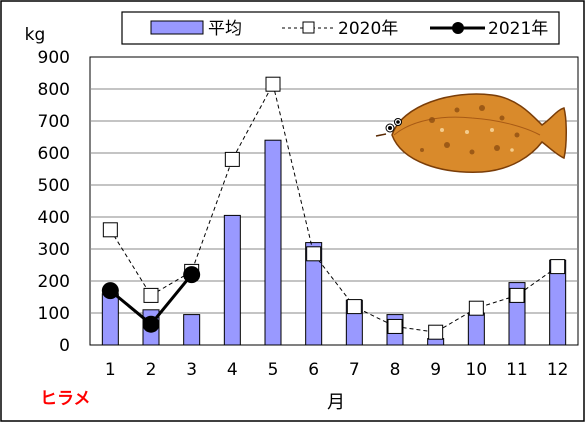 The height and width of the screenshot is (422, 585). Describe the element at coordinates (177, 27) in the screenshot. I see `legend-swatch-avg` at that location.